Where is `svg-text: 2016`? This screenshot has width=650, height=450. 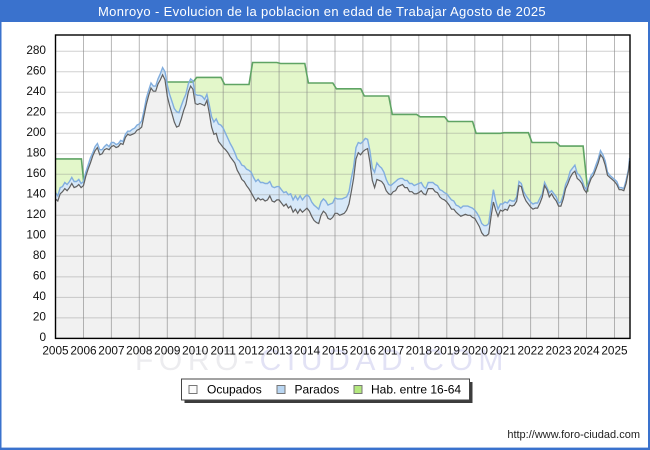
svg-text: 2016 is located at coordinates (363, 351).